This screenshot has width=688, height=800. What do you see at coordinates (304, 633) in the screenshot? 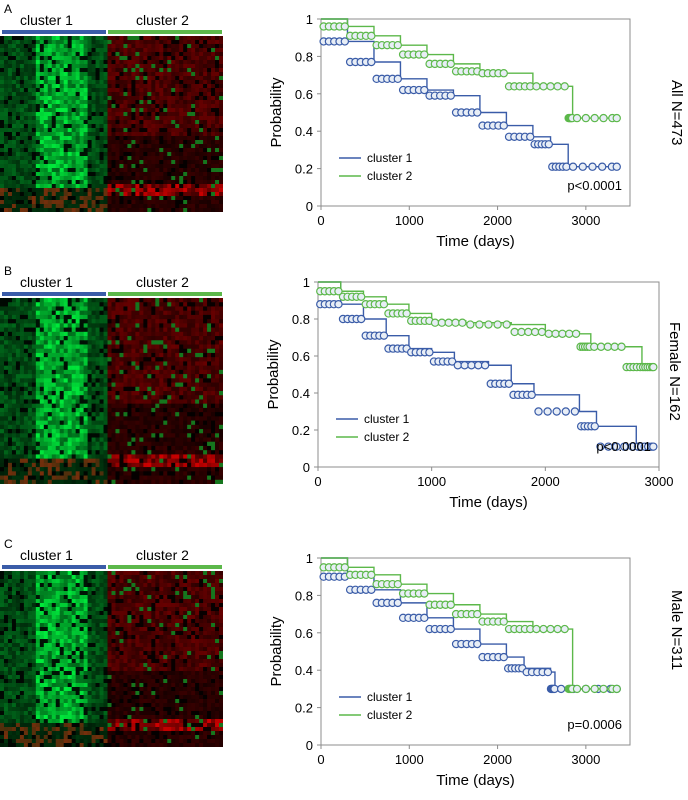
I see `y-tick-label: 0.6` at bounding box center [304, 633].